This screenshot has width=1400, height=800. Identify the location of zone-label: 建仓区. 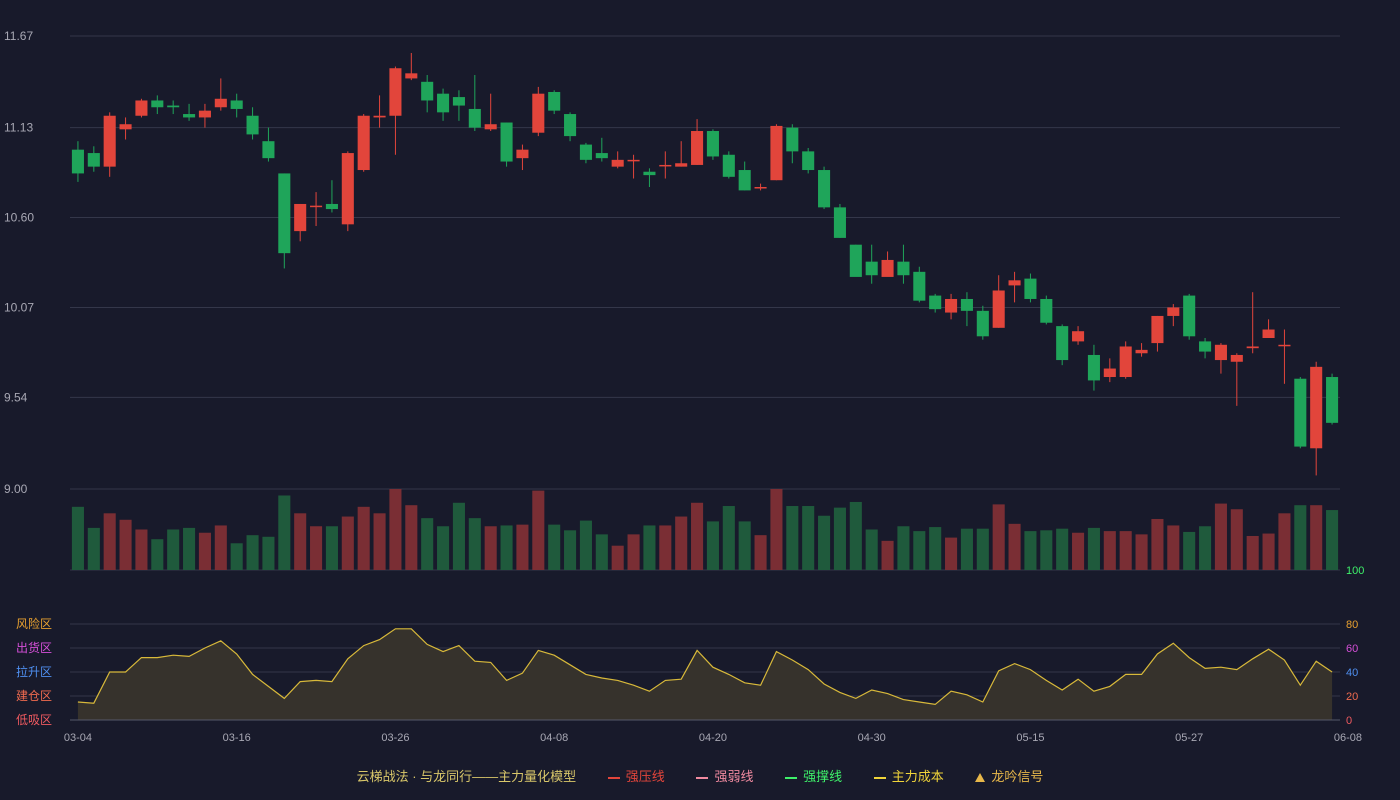
(34, 696).